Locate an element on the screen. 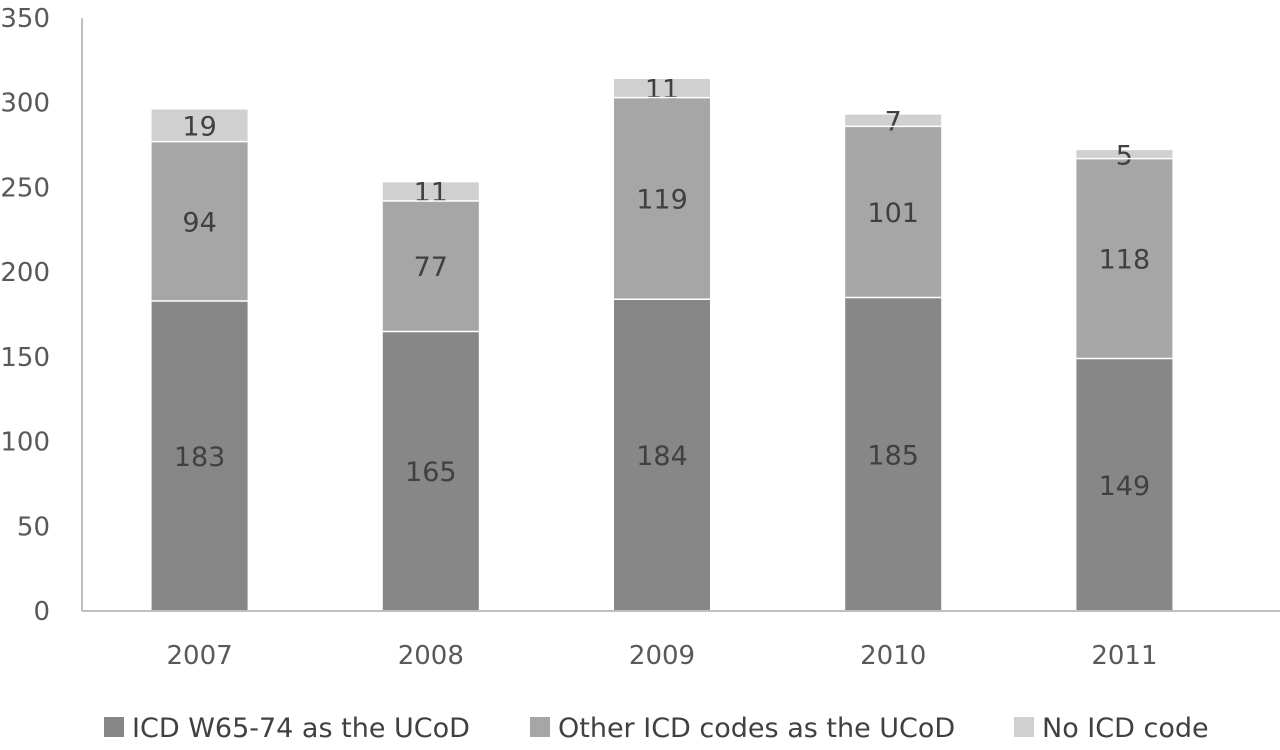  y-tick-label: 0 is located at coordinates (41, 612).